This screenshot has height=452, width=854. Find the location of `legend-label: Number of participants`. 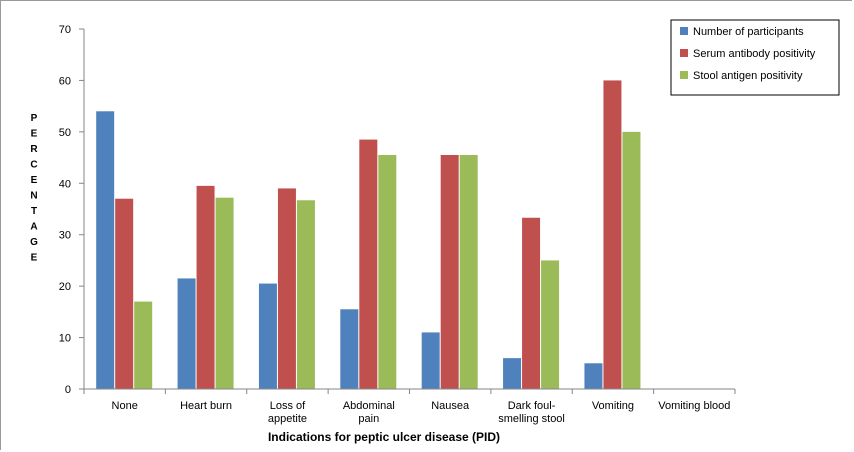

legend-label: Number of participants is located at coordinates (748, 32).